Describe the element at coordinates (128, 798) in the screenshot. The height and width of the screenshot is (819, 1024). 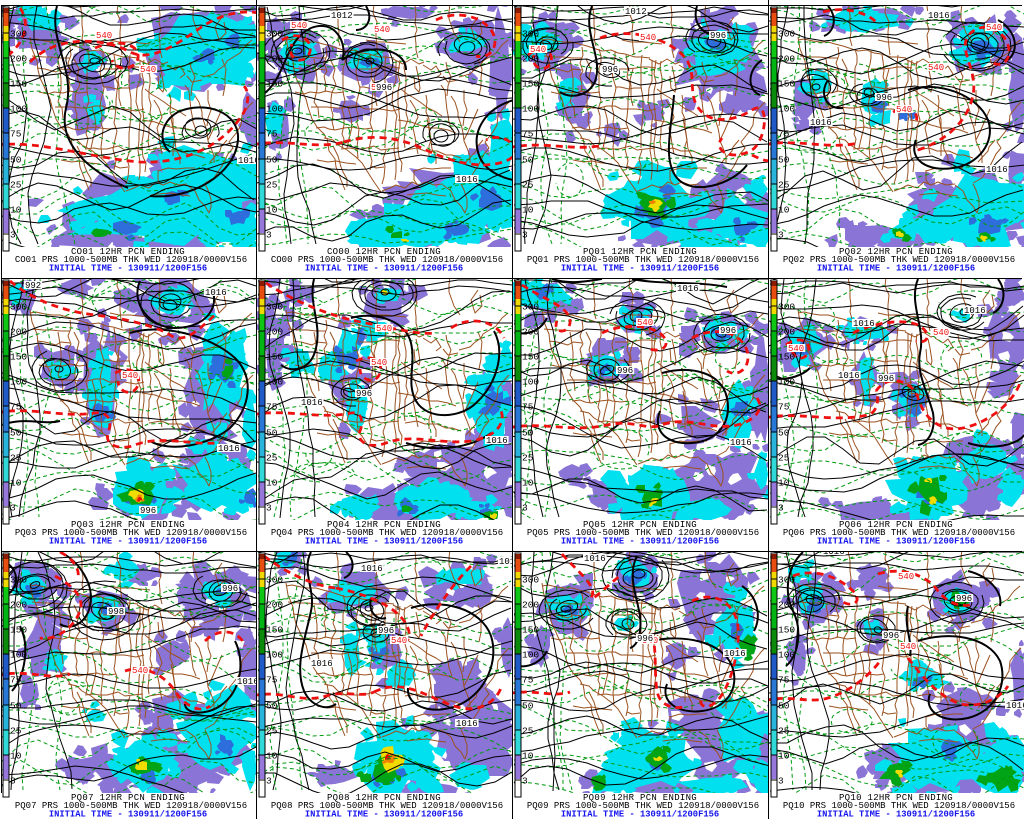
I see `svg-text: PQ07 12HR PCN ENDING` at that location.